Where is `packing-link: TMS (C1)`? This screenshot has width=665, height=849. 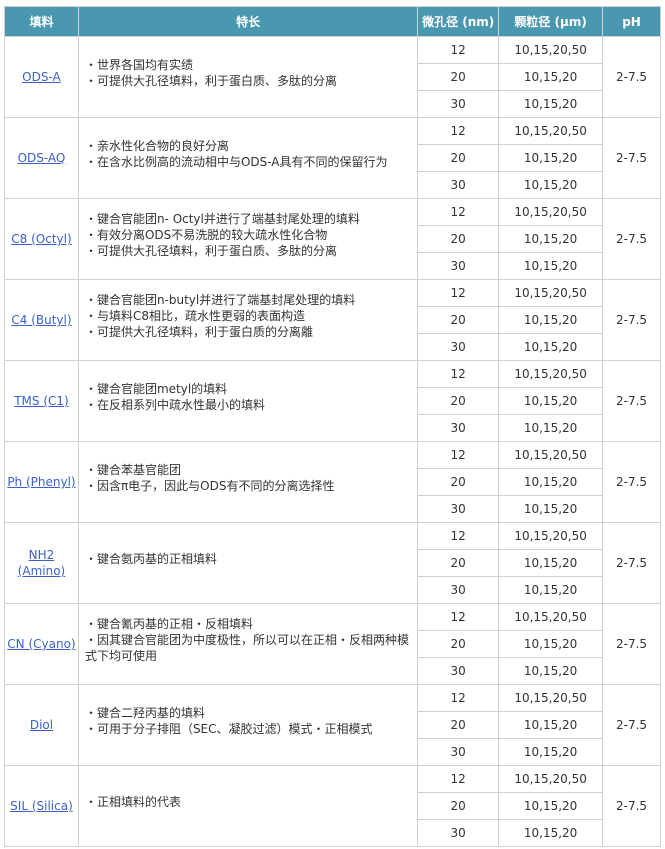 packing-link: TMS (C1) is located at coordinates (41, 401).